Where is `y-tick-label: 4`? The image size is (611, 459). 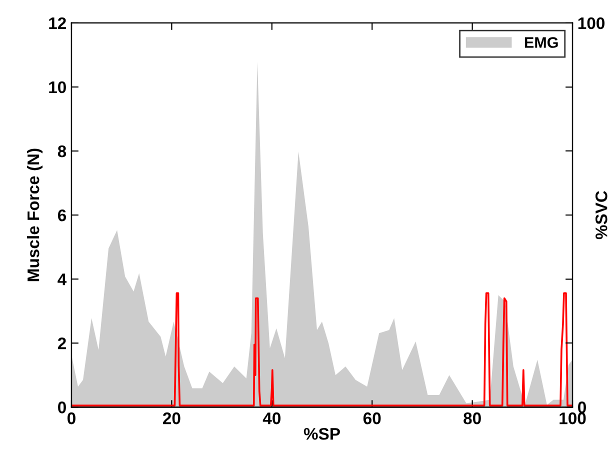
y-tick-label: 4 is located at coordinates (62, 280).